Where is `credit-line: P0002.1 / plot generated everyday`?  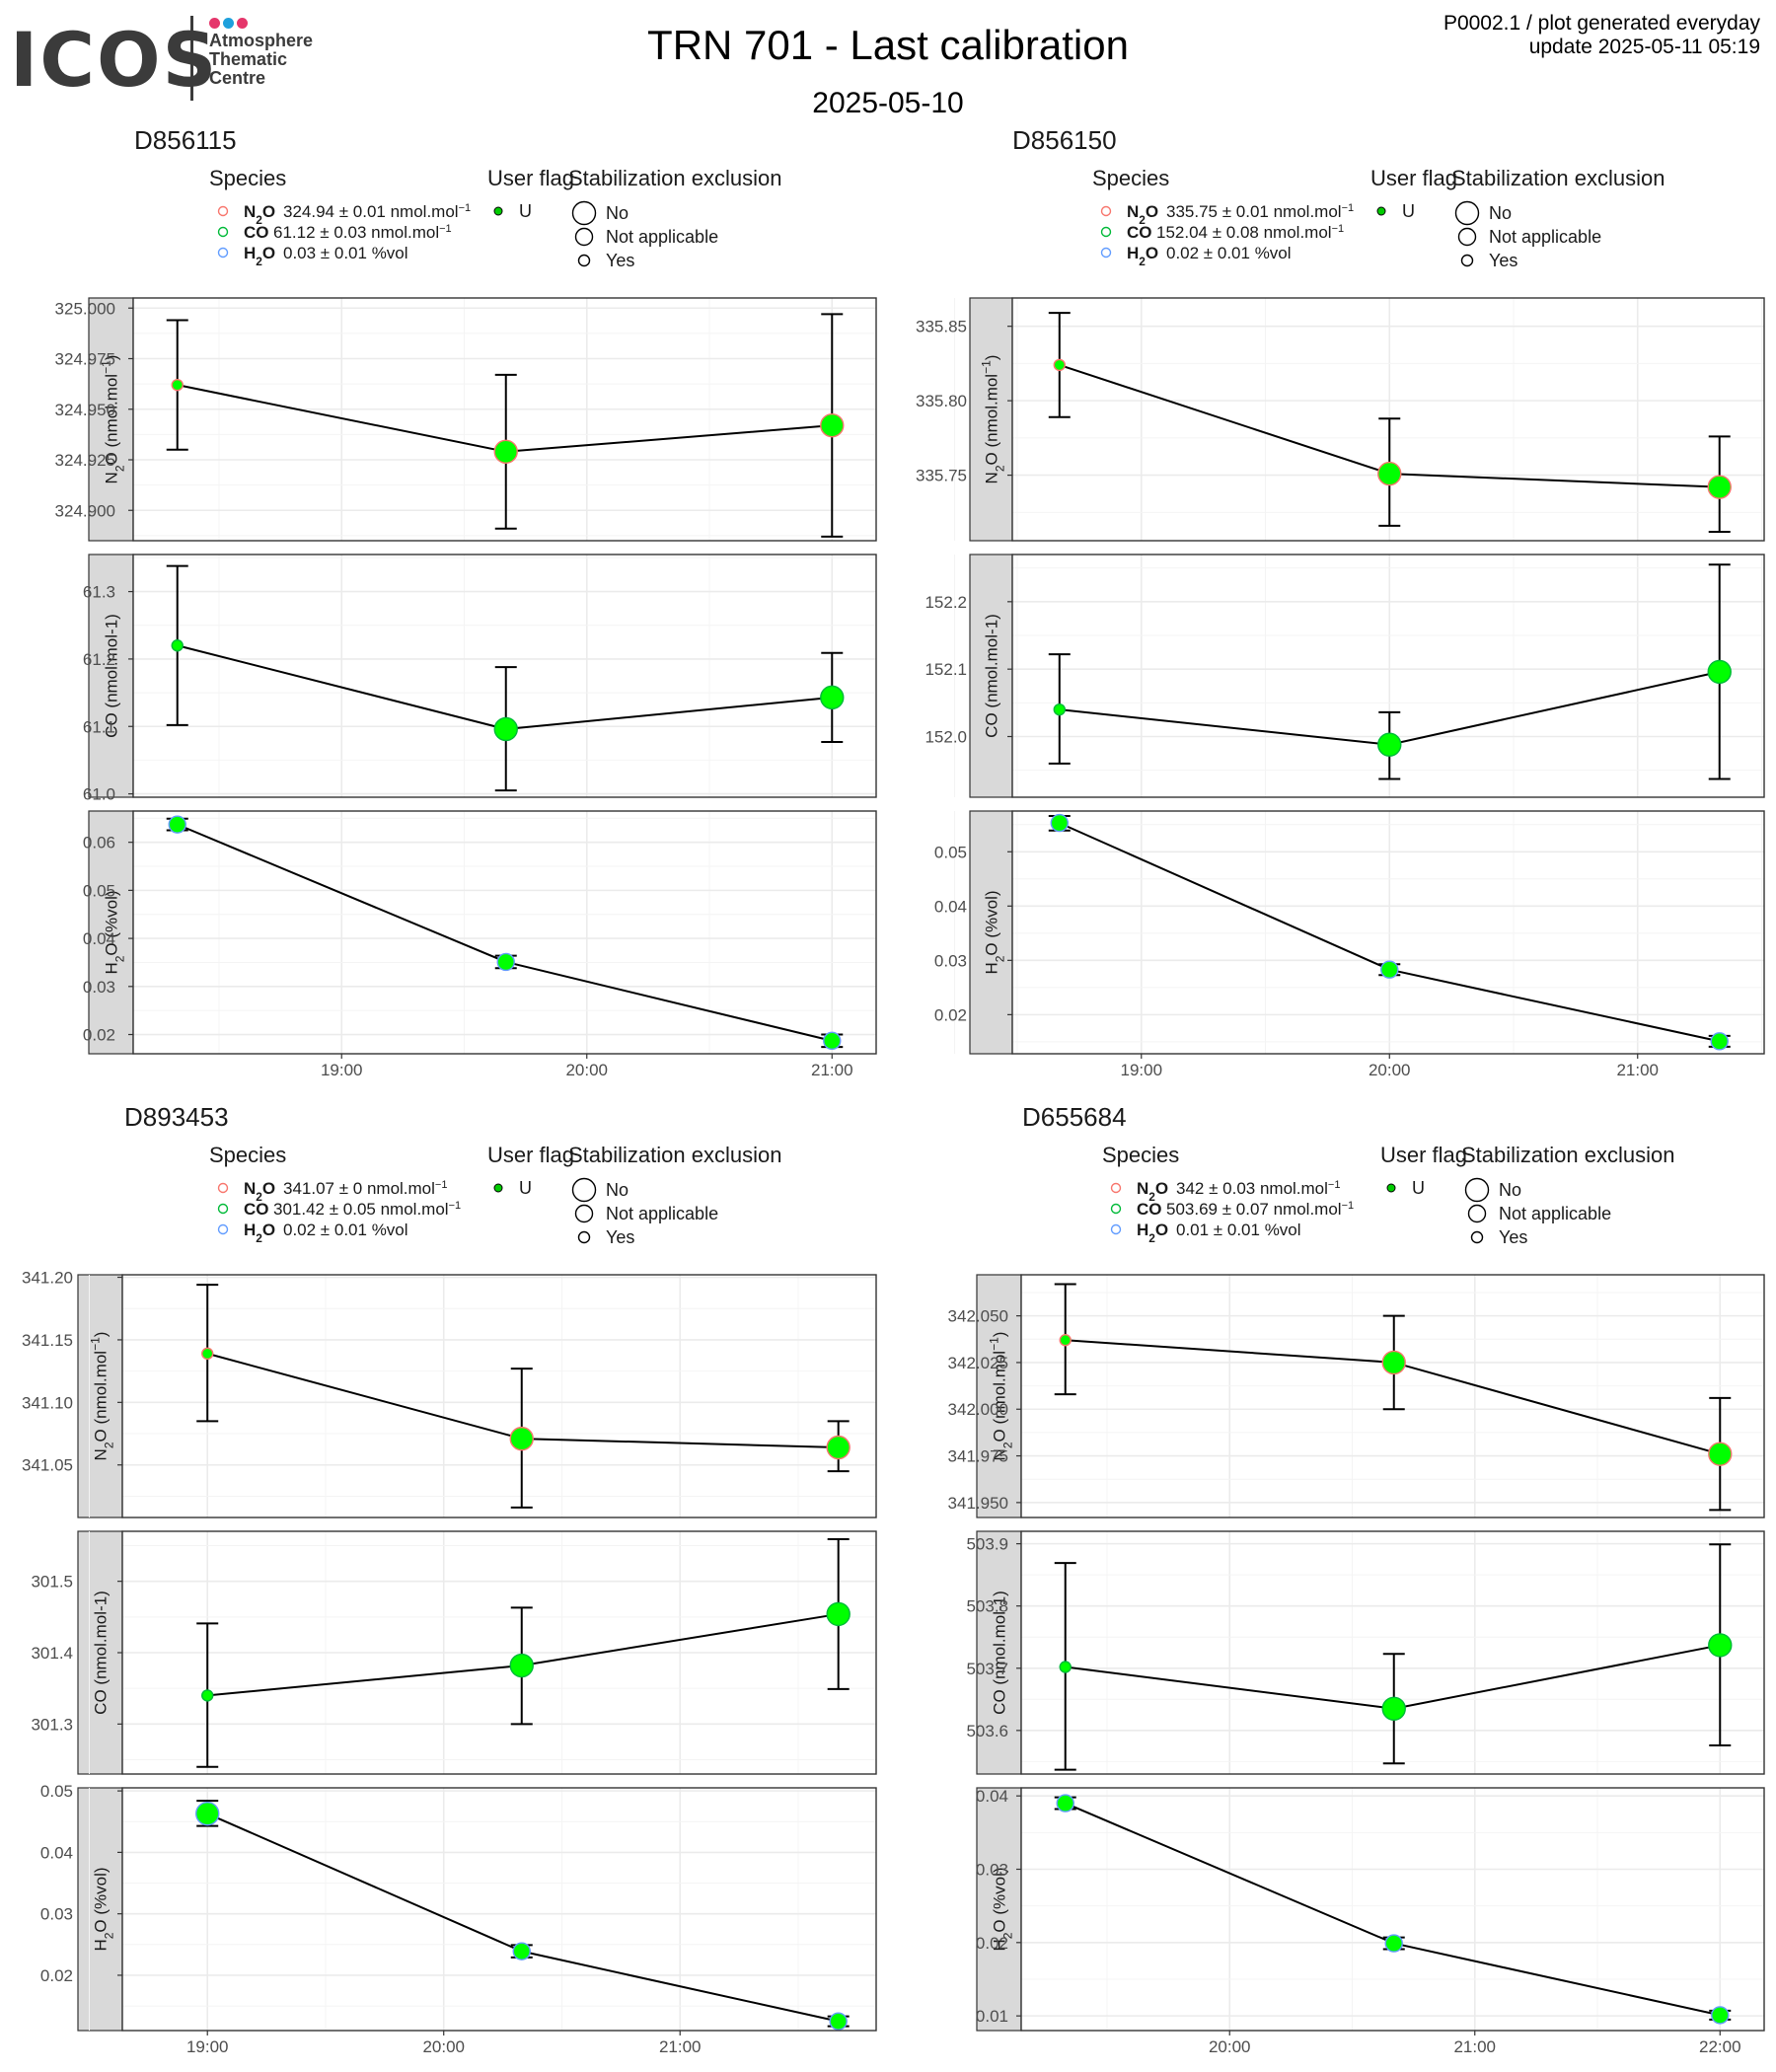
credit-line: P0002.1 / plot generated everyday is located at coordinates (1602, 23).